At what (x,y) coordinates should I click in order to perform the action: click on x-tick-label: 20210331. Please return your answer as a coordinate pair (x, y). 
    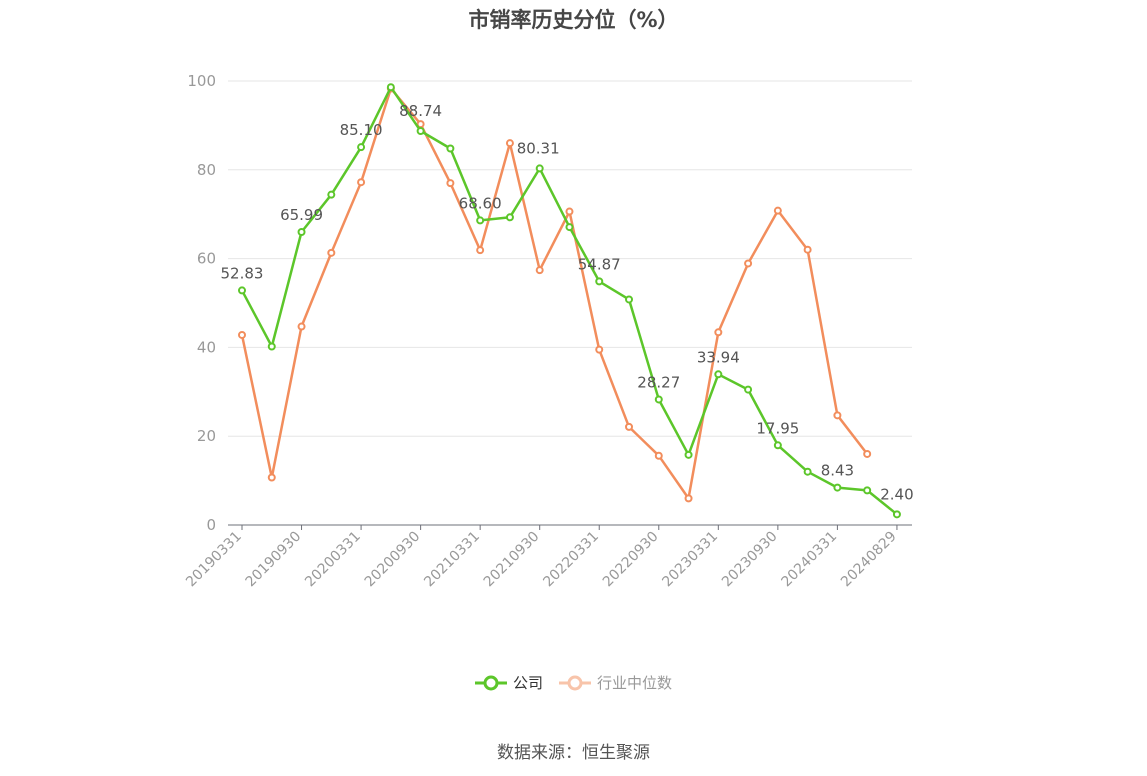
    Looking at the image, I should click on (452, 560).